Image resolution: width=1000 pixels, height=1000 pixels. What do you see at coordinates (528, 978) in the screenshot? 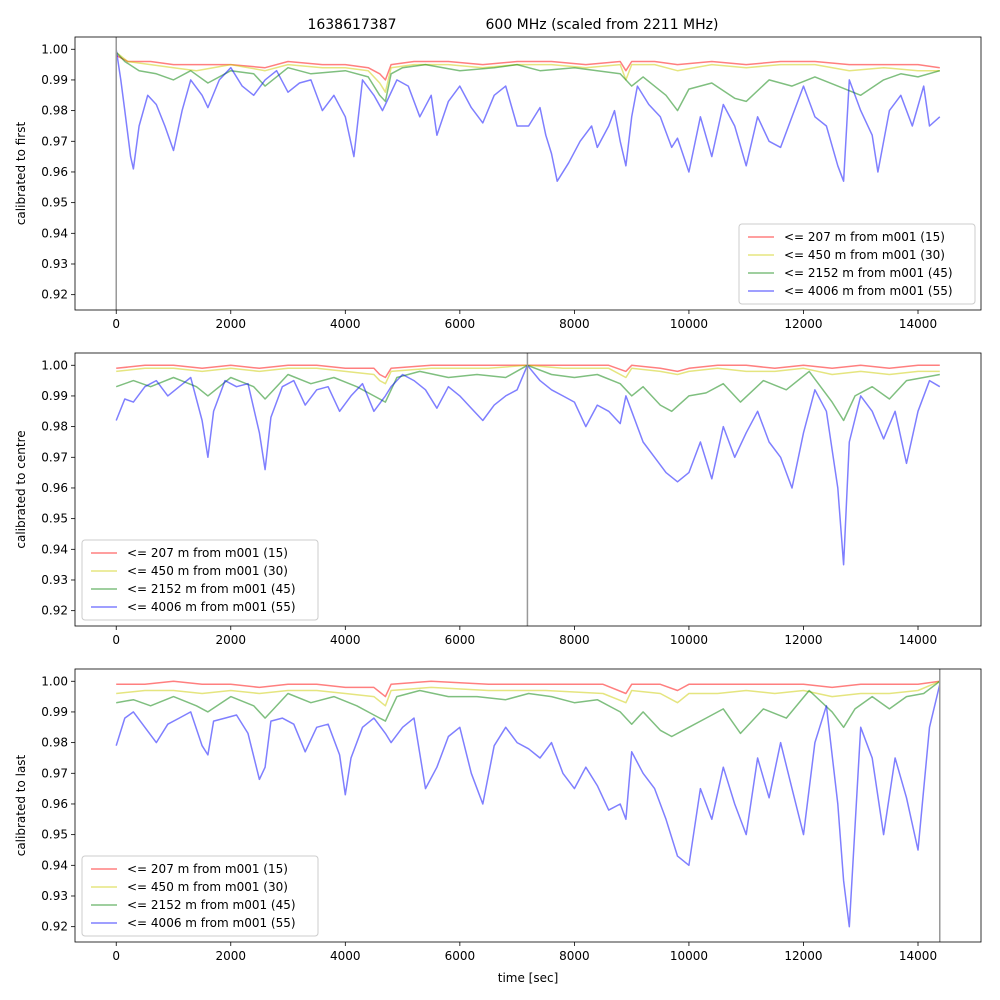
I see `x-axis-label: time [sec]` at bounding box center [528, 978].